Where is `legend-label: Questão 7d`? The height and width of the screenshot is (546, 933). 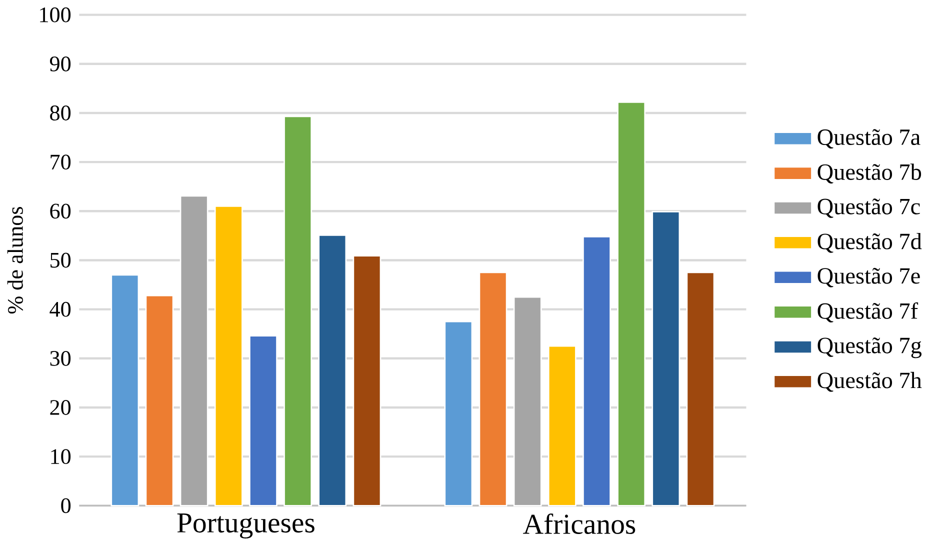 legend-label: Questão 7d is located at coordinates (870, 243).